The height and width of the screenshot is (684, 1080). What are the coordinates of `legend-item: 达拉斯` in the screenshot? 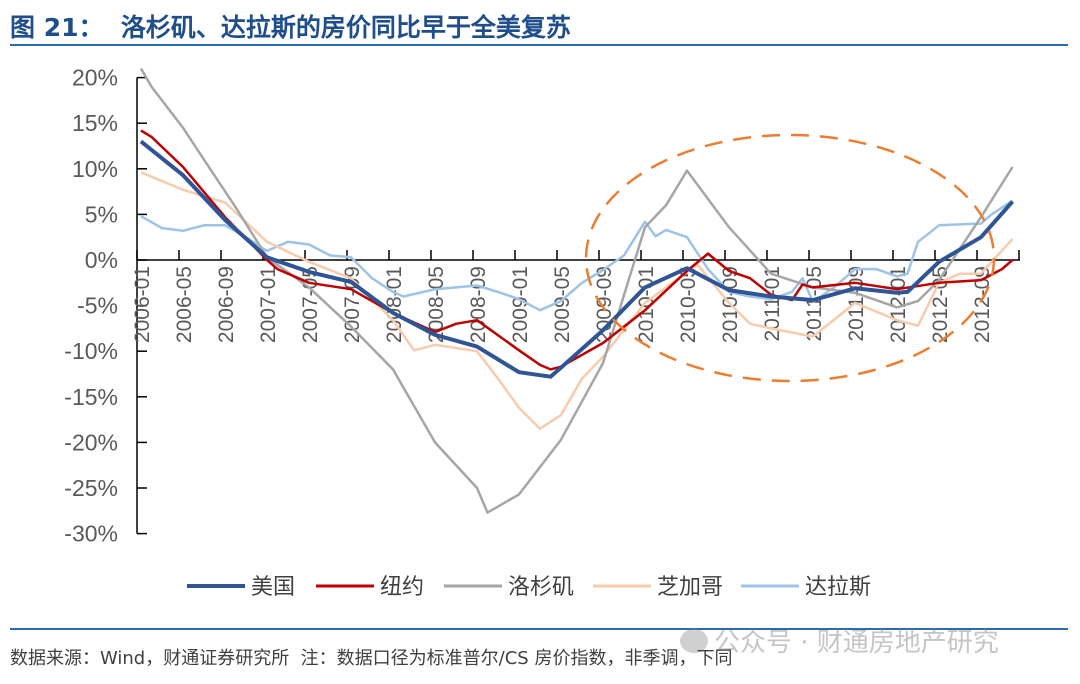 It's located at (806, 586).